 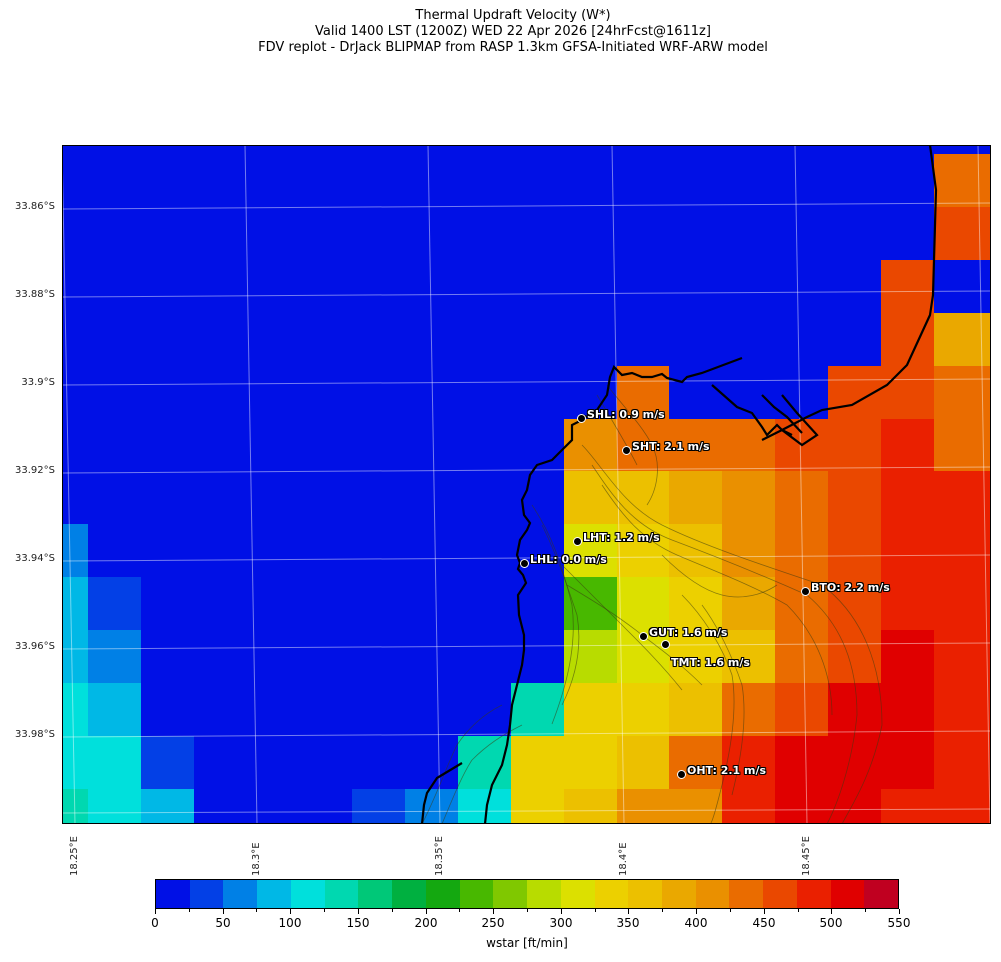 What do you see at coordinates (710, 662) in the screenshot?
I see `station-label: TMT: 1.6 m/s` at bounding box center [710, 662].